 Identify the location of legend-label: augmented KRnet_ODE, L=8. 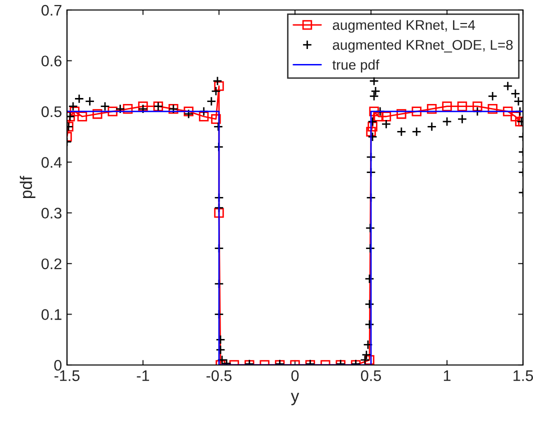
(422, 46).